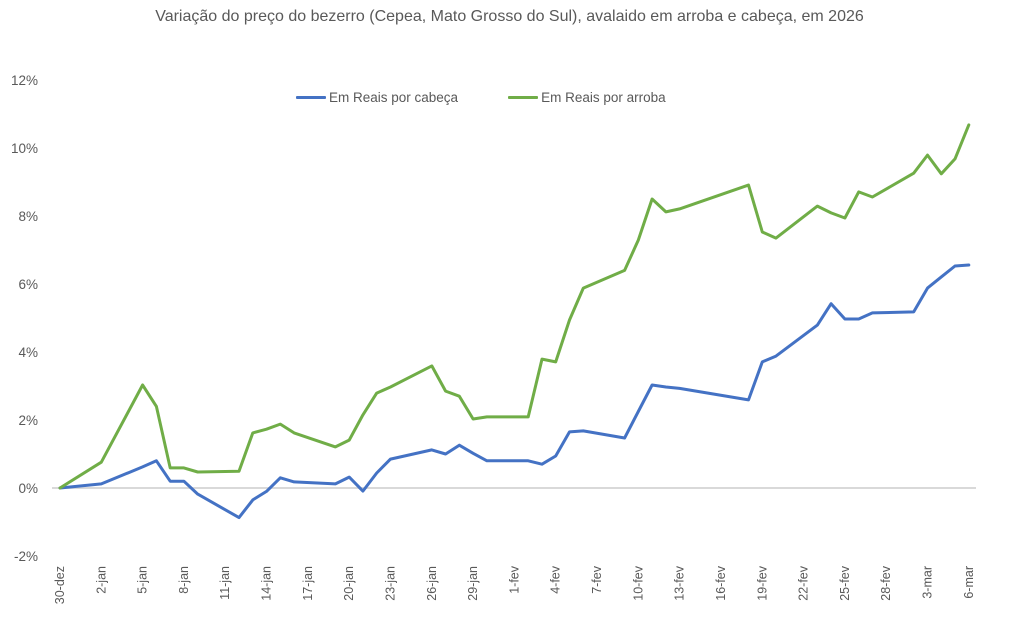 This screenshot has height=629, width=1019. What do you see at coordinates (638, 582) in the screenshot?
I see `x-tick-label: 10-fev` at bounding box center [638, 582].